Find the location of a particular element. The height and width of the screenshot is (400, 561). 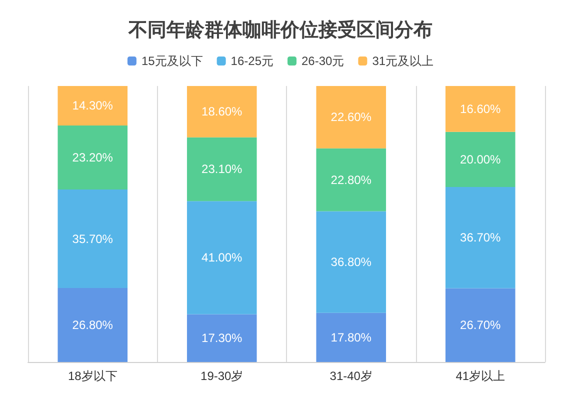

data-label: 16.60% is located at coordinates (481, 109).